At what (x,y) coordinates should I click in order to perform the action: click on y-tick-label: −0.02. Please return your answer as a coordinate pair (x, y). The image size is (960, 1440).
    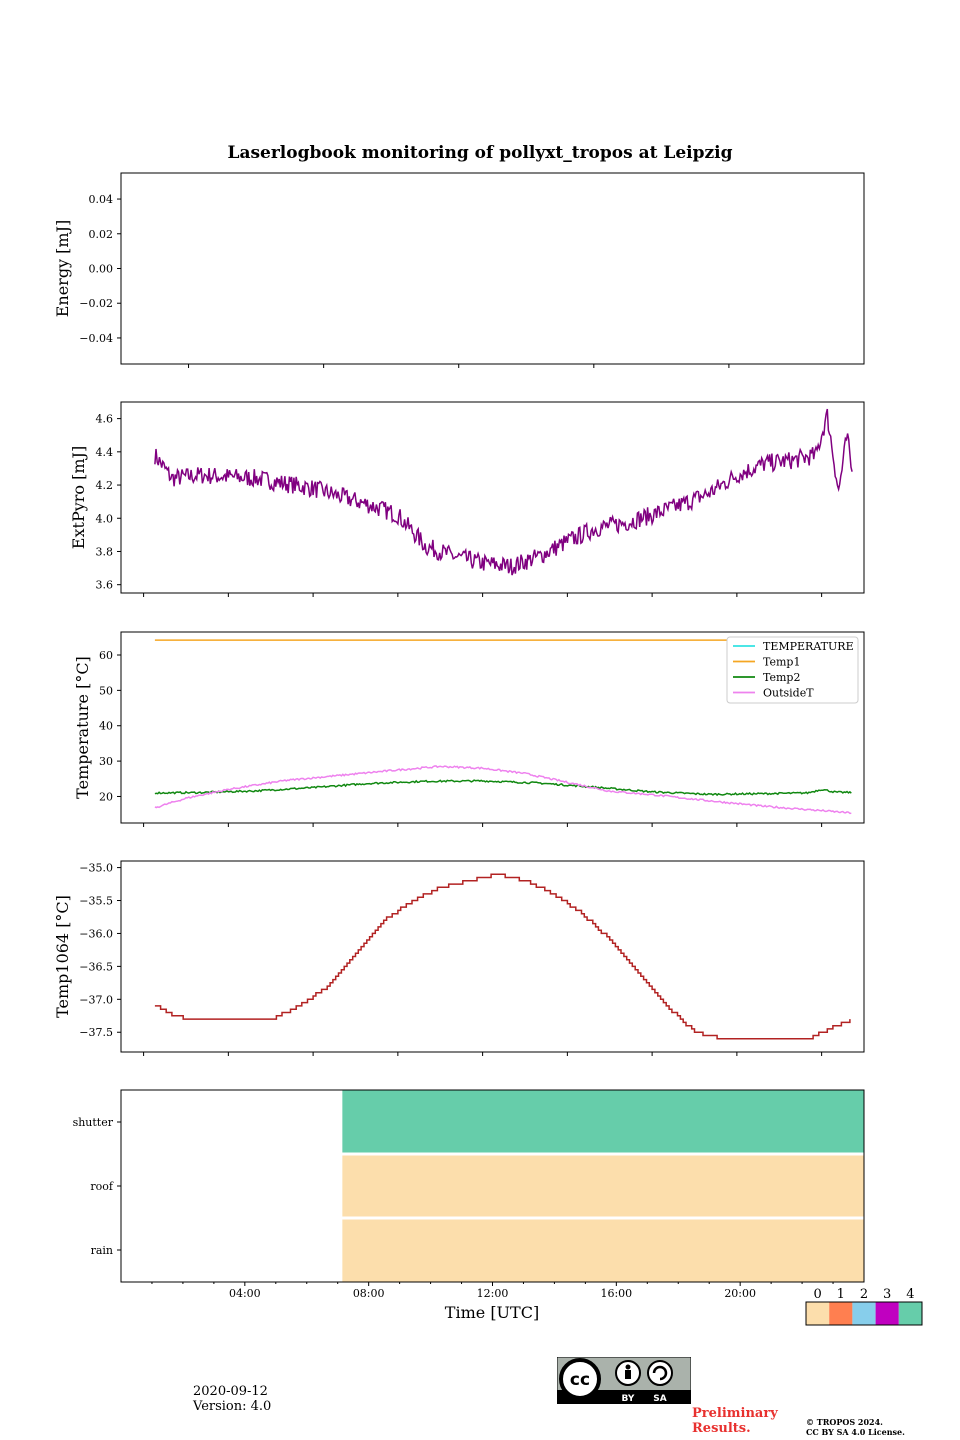
    Looking at the image, I should click on (96, 303).